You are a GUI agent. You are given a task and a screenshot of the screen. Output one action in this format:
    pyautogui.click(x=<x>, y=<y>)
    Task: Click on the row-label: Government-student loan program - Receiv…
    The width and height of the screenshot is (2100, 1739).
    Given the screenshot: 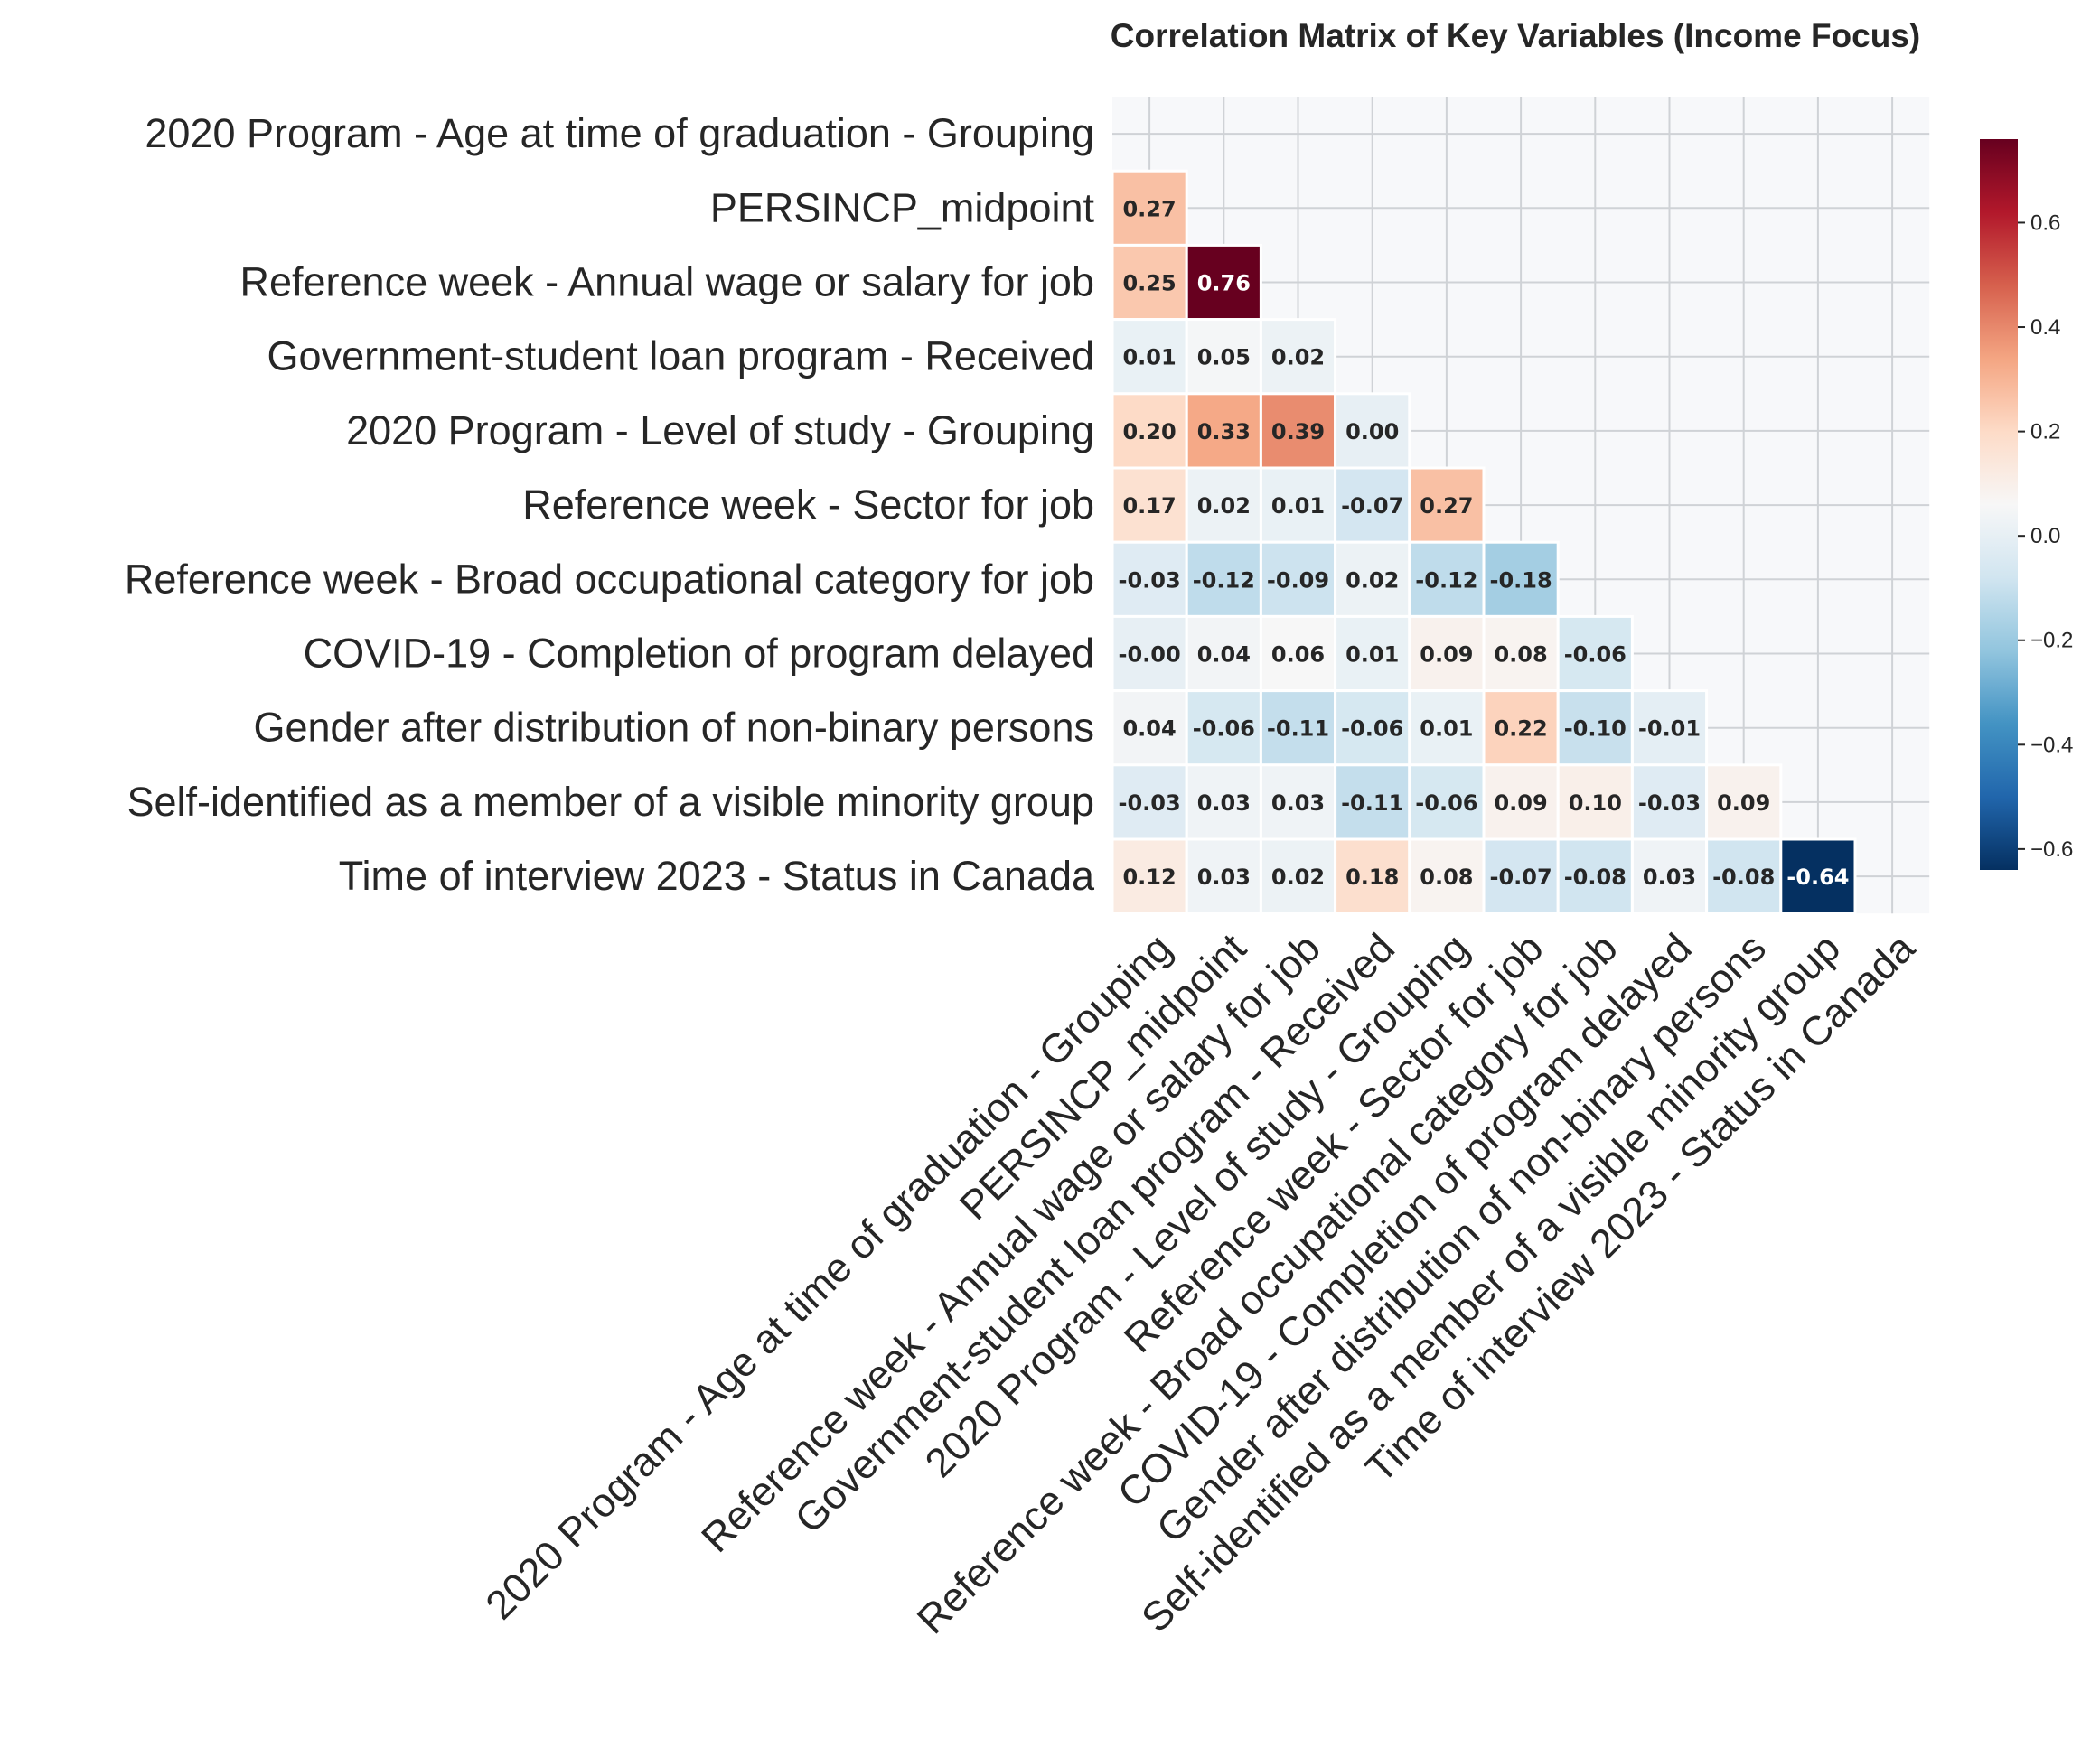 What is the action you would take?
    pyautogui.click(x=680, y=356)
    